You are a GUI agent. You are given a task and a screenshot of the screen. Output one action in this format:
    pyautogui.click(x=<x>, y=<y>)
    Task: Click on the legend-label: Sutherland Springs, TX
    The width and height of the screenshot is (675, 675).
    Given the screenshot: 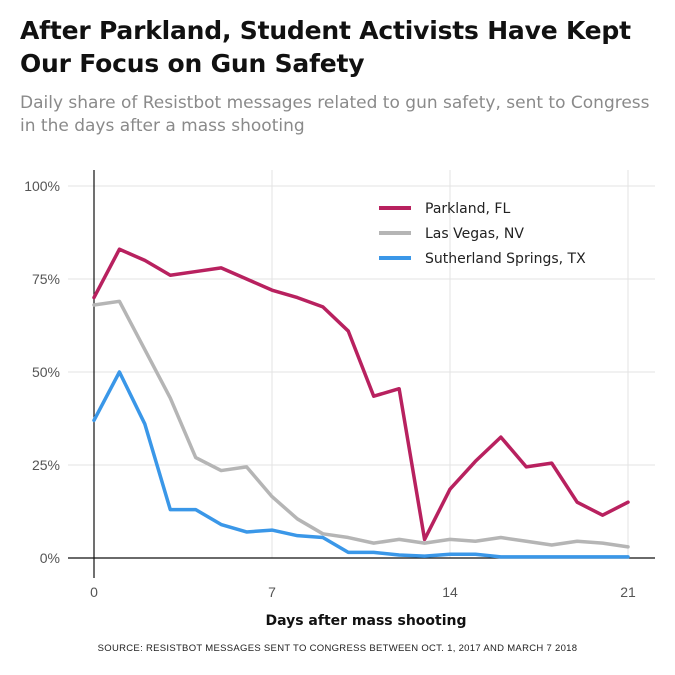 What is the action you would take?
    pyautogui.click(x=505, y=259)
    